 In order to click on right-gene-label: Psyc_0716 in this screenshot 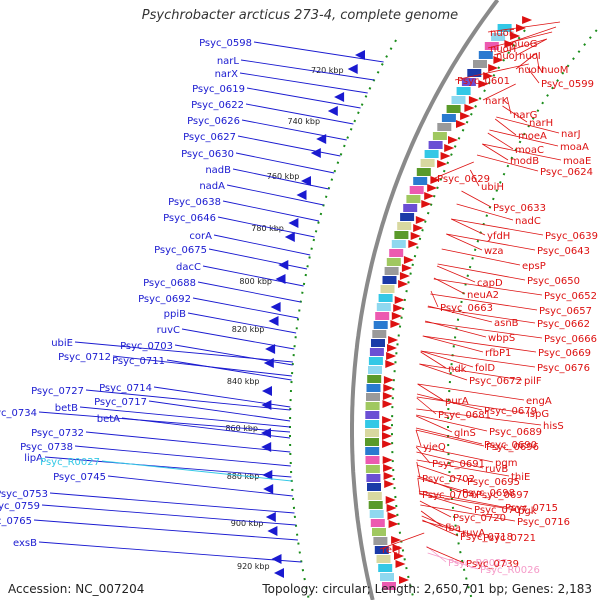, I will do `click(543, 522)`.